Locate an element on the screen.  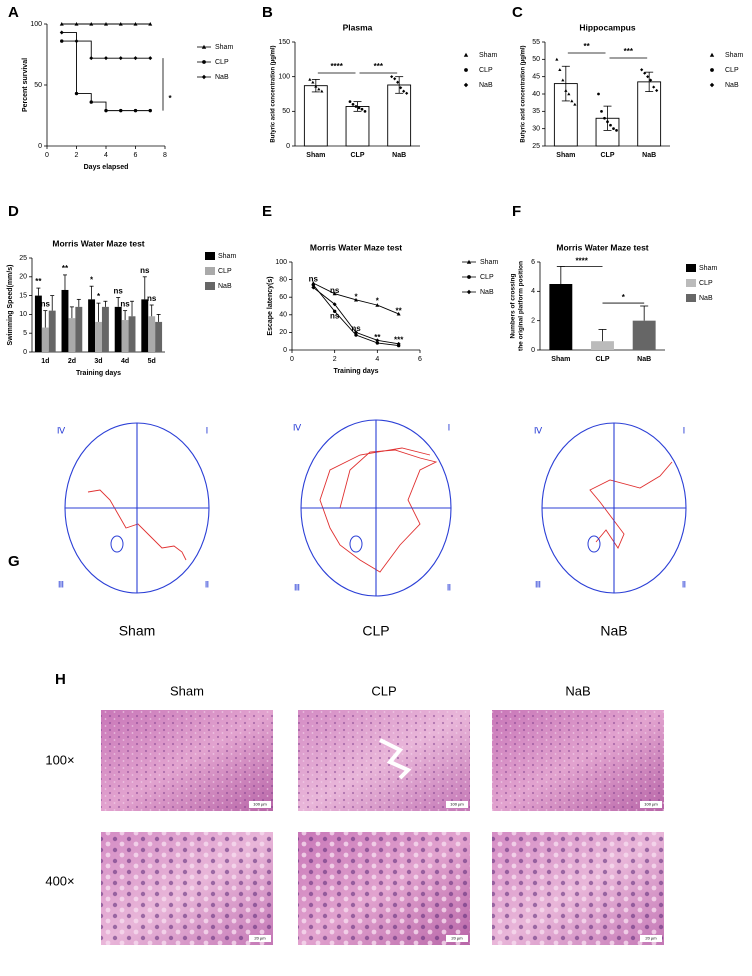
panel-letter: E is located at coordinates (267, 211).